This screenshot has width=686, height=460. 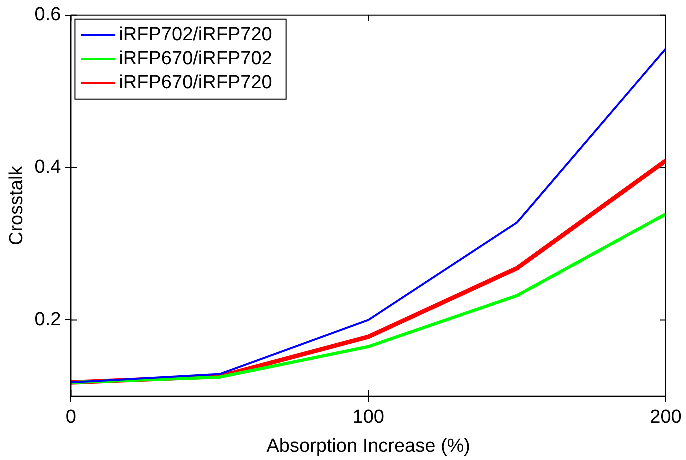 What do you see at coordinates (71, 417) in the screenshot?
I see `x-tick-label: 0` at bounding box center [71, 417].